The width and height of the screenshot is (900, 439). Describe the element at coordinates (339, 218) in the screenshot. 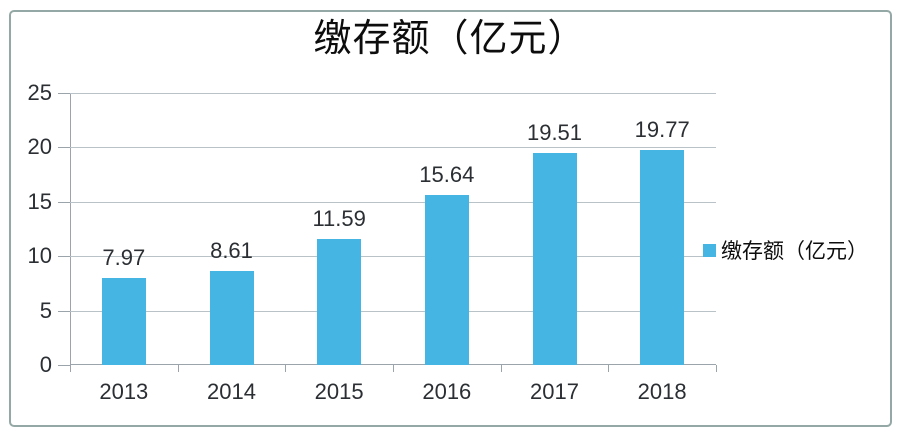

I see `bar-value-label-2015: 11.59` at that location.